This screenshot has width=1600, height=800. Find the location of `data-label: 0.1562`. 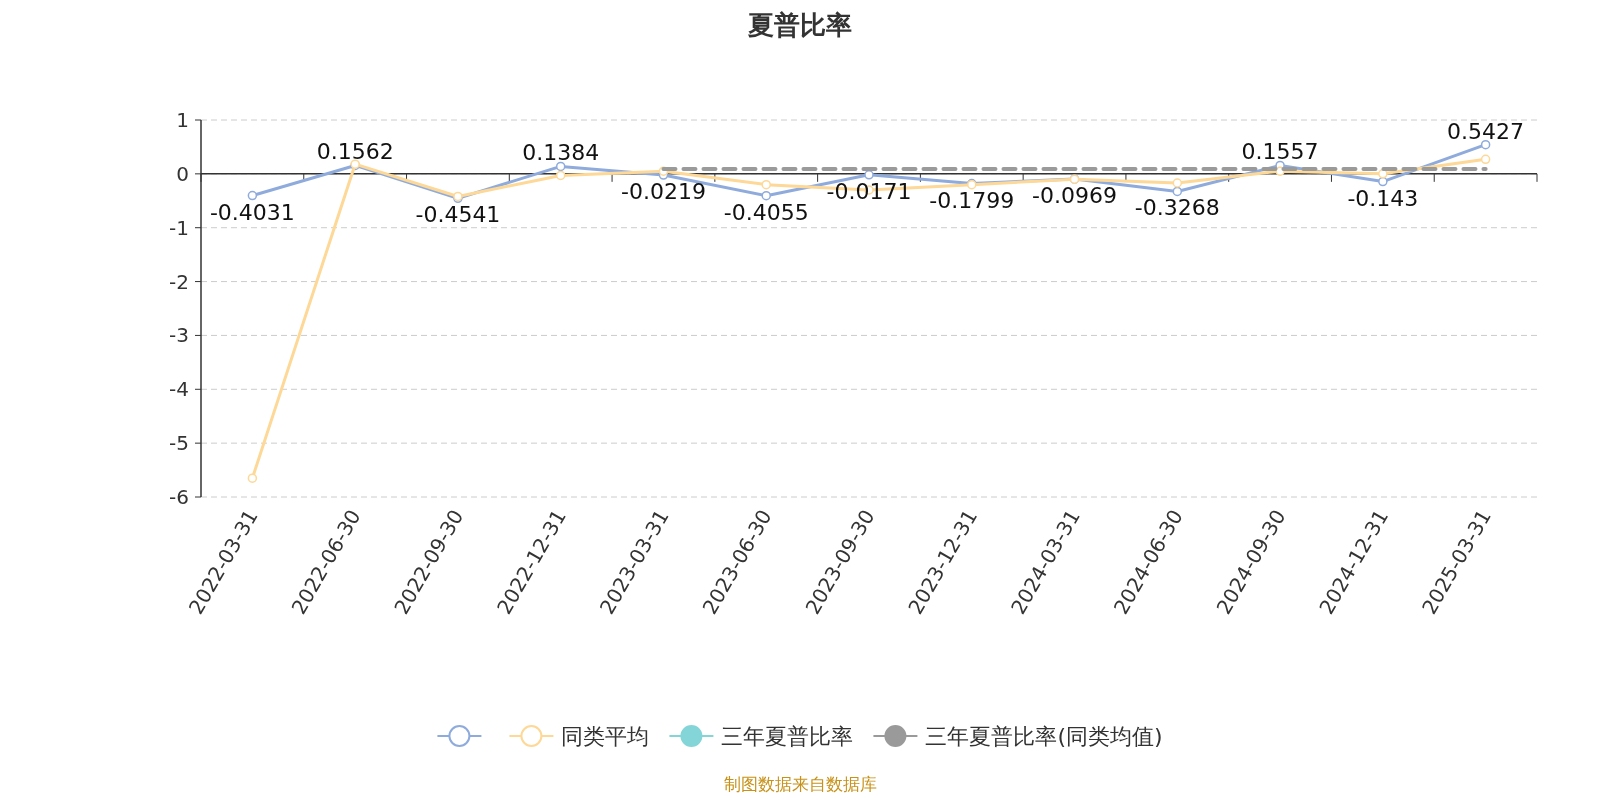

data-label: 0.1562 is located at coordinates (355, 152).